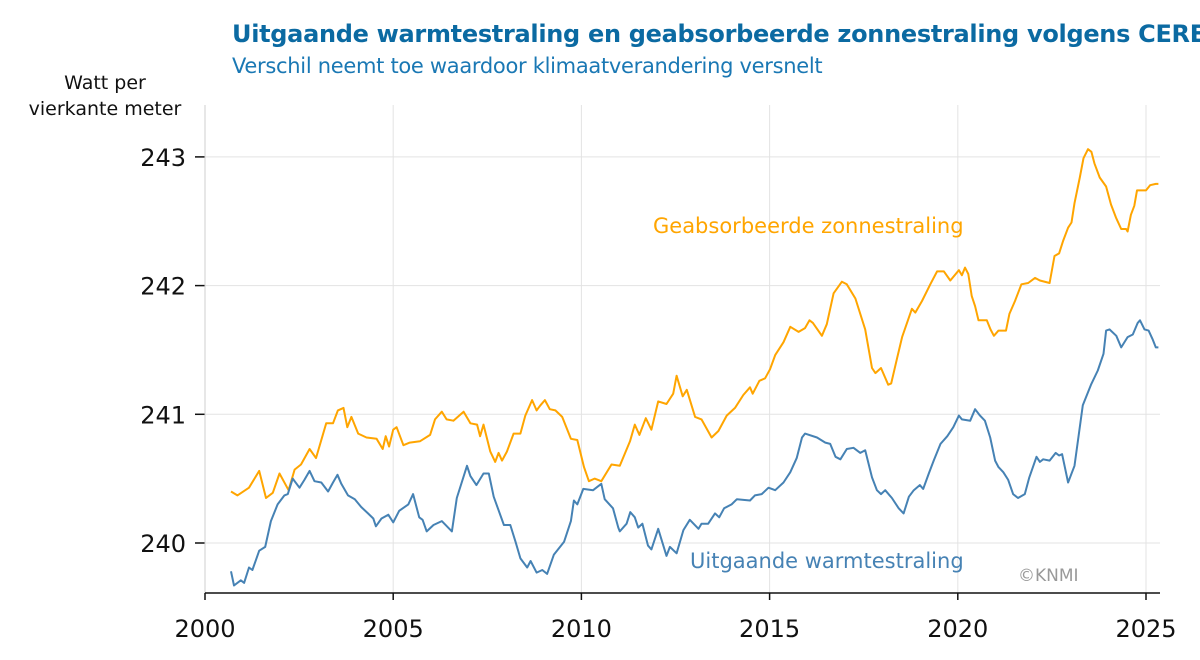 The width and height of the screenshot is (1200, 660). What do you see at coordinates (163, 158) in the screenshot?
I see `y-tick-label: 243` at bounding box center [163, 158].